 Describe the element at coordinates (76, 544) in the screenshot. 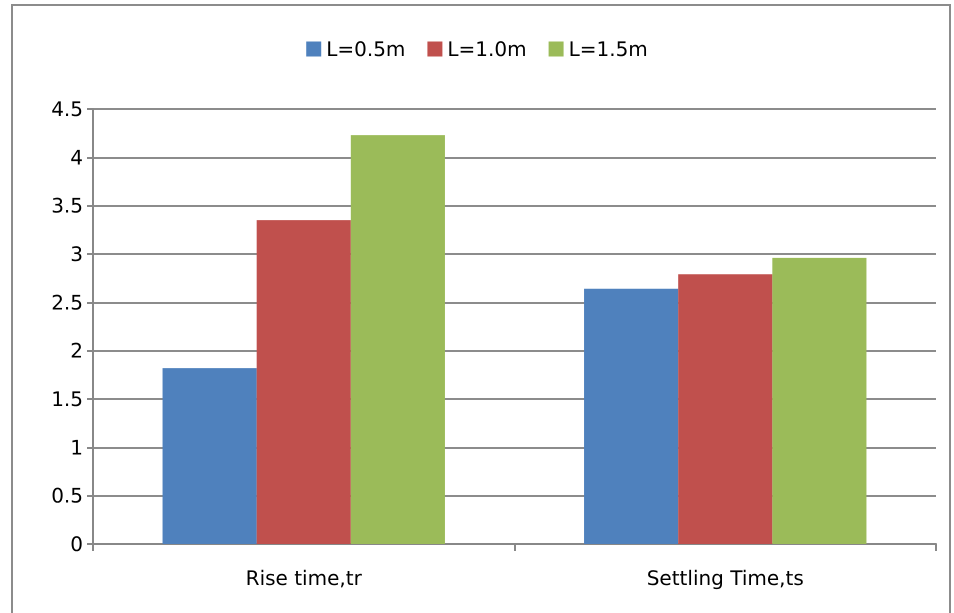

I see `y-tick-label: 0` at that location.